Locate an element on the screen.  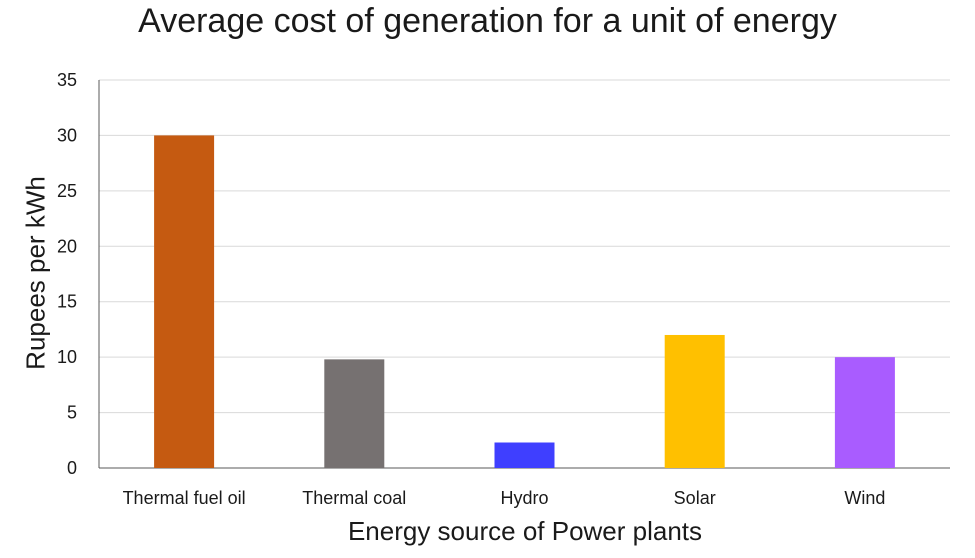
y-tick-label: 5 is located at coordinates (72, 413).